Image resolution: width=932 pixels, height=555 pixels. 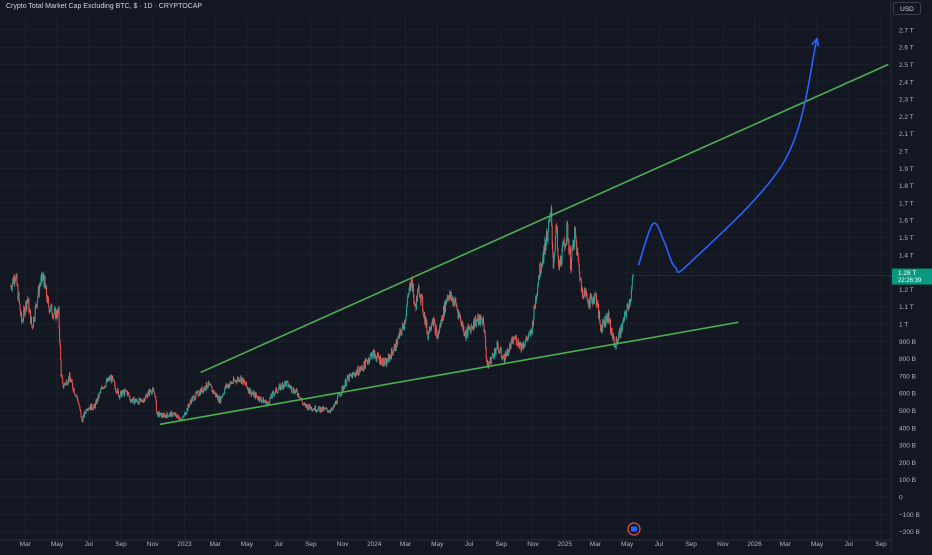 What do you see at coordinates (727, 156) in the screenshot?
I see `projection-path` at bounding box center [727, 156].